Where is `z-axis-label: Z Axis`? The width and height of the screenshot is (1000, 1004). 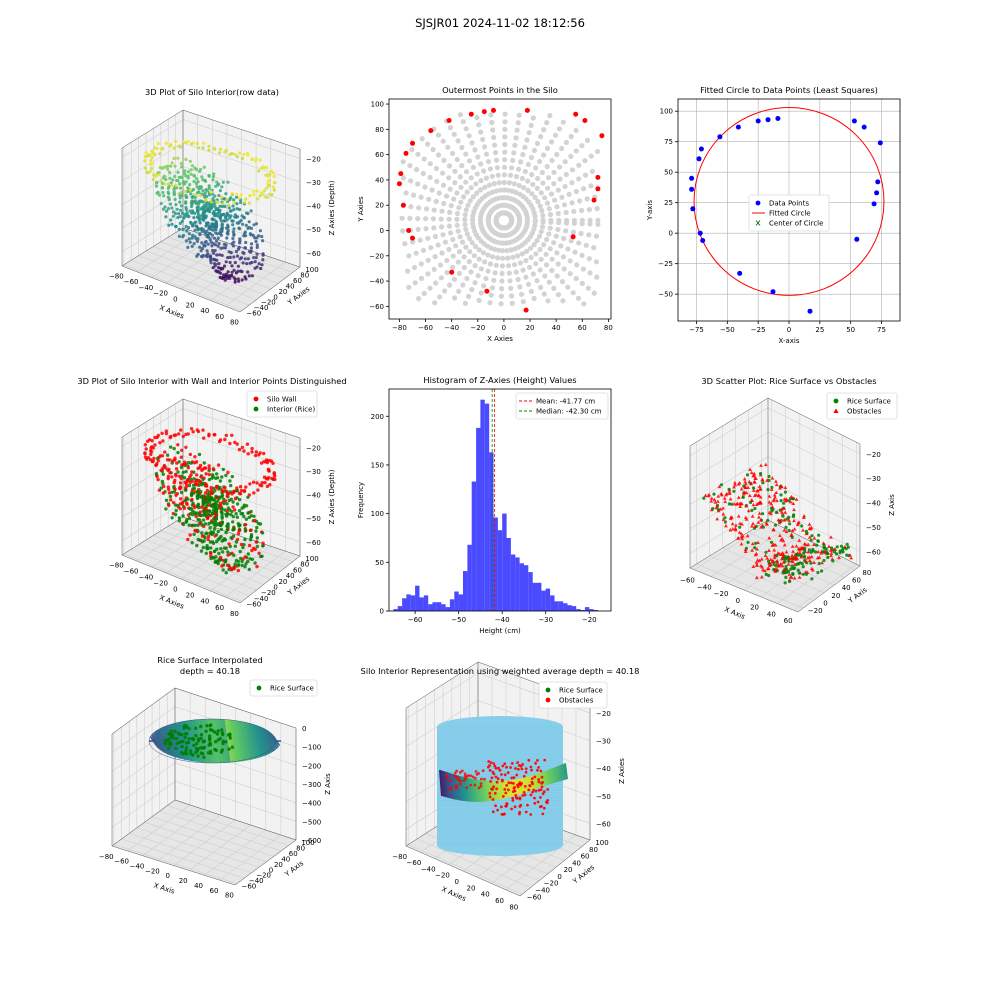 z-axis-label: Z Axis is located at coordinates (892, 505).